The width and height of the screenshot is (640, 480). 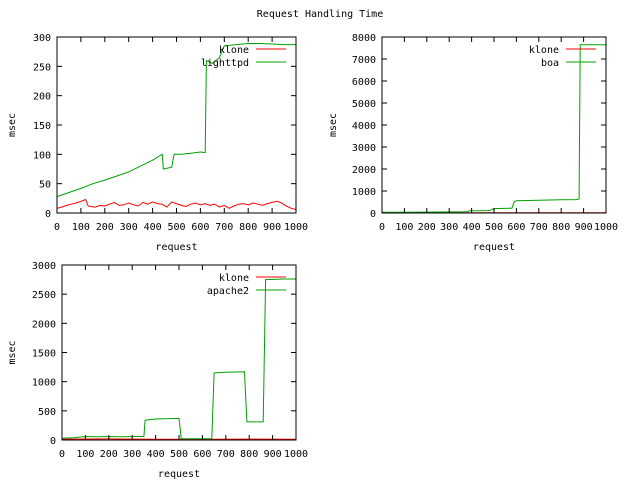 What do you see at coordinates (493, 128) in the screenshot?
I see `series-line-boa` at bounding box center [493, 128].